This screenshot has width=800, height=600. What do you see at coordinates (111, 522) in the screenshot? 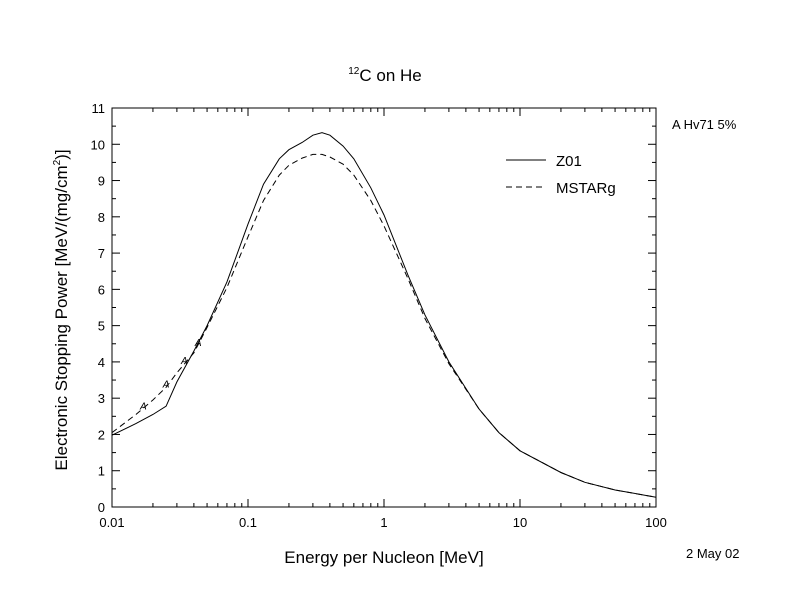
I see `x-tick-label: 0.01` at bounding box center [111, 522].